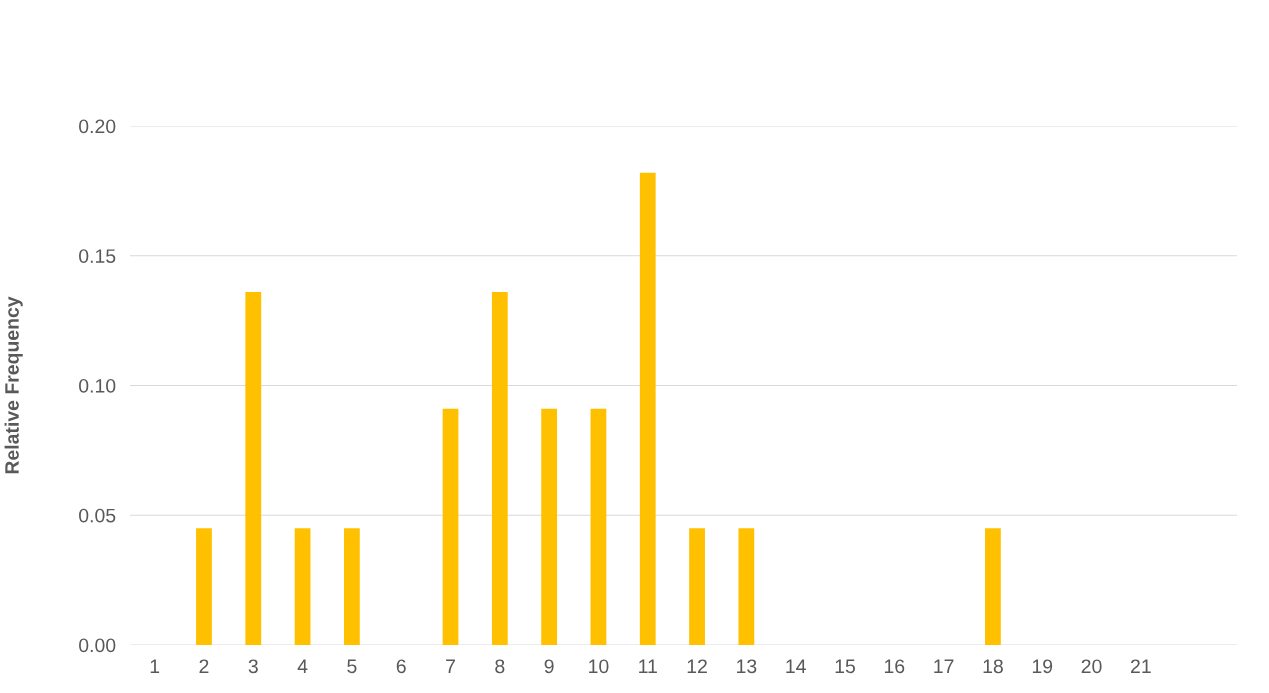 Image resolution: width=1269 pixels, height=693 pixels. I want to click on x-tick-label: 5, so click(352, 666).